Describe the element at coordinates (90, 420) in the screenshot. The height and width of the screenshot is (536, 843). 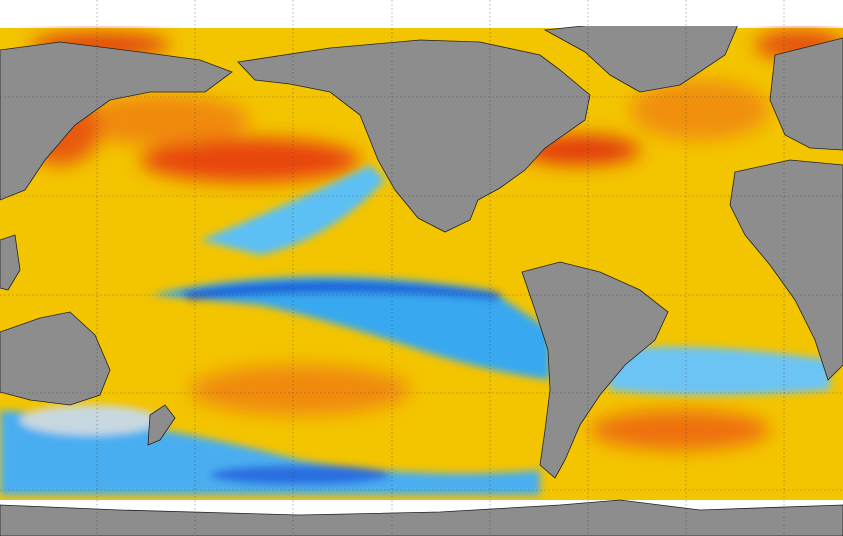
I see `neutral-patch` at that location.